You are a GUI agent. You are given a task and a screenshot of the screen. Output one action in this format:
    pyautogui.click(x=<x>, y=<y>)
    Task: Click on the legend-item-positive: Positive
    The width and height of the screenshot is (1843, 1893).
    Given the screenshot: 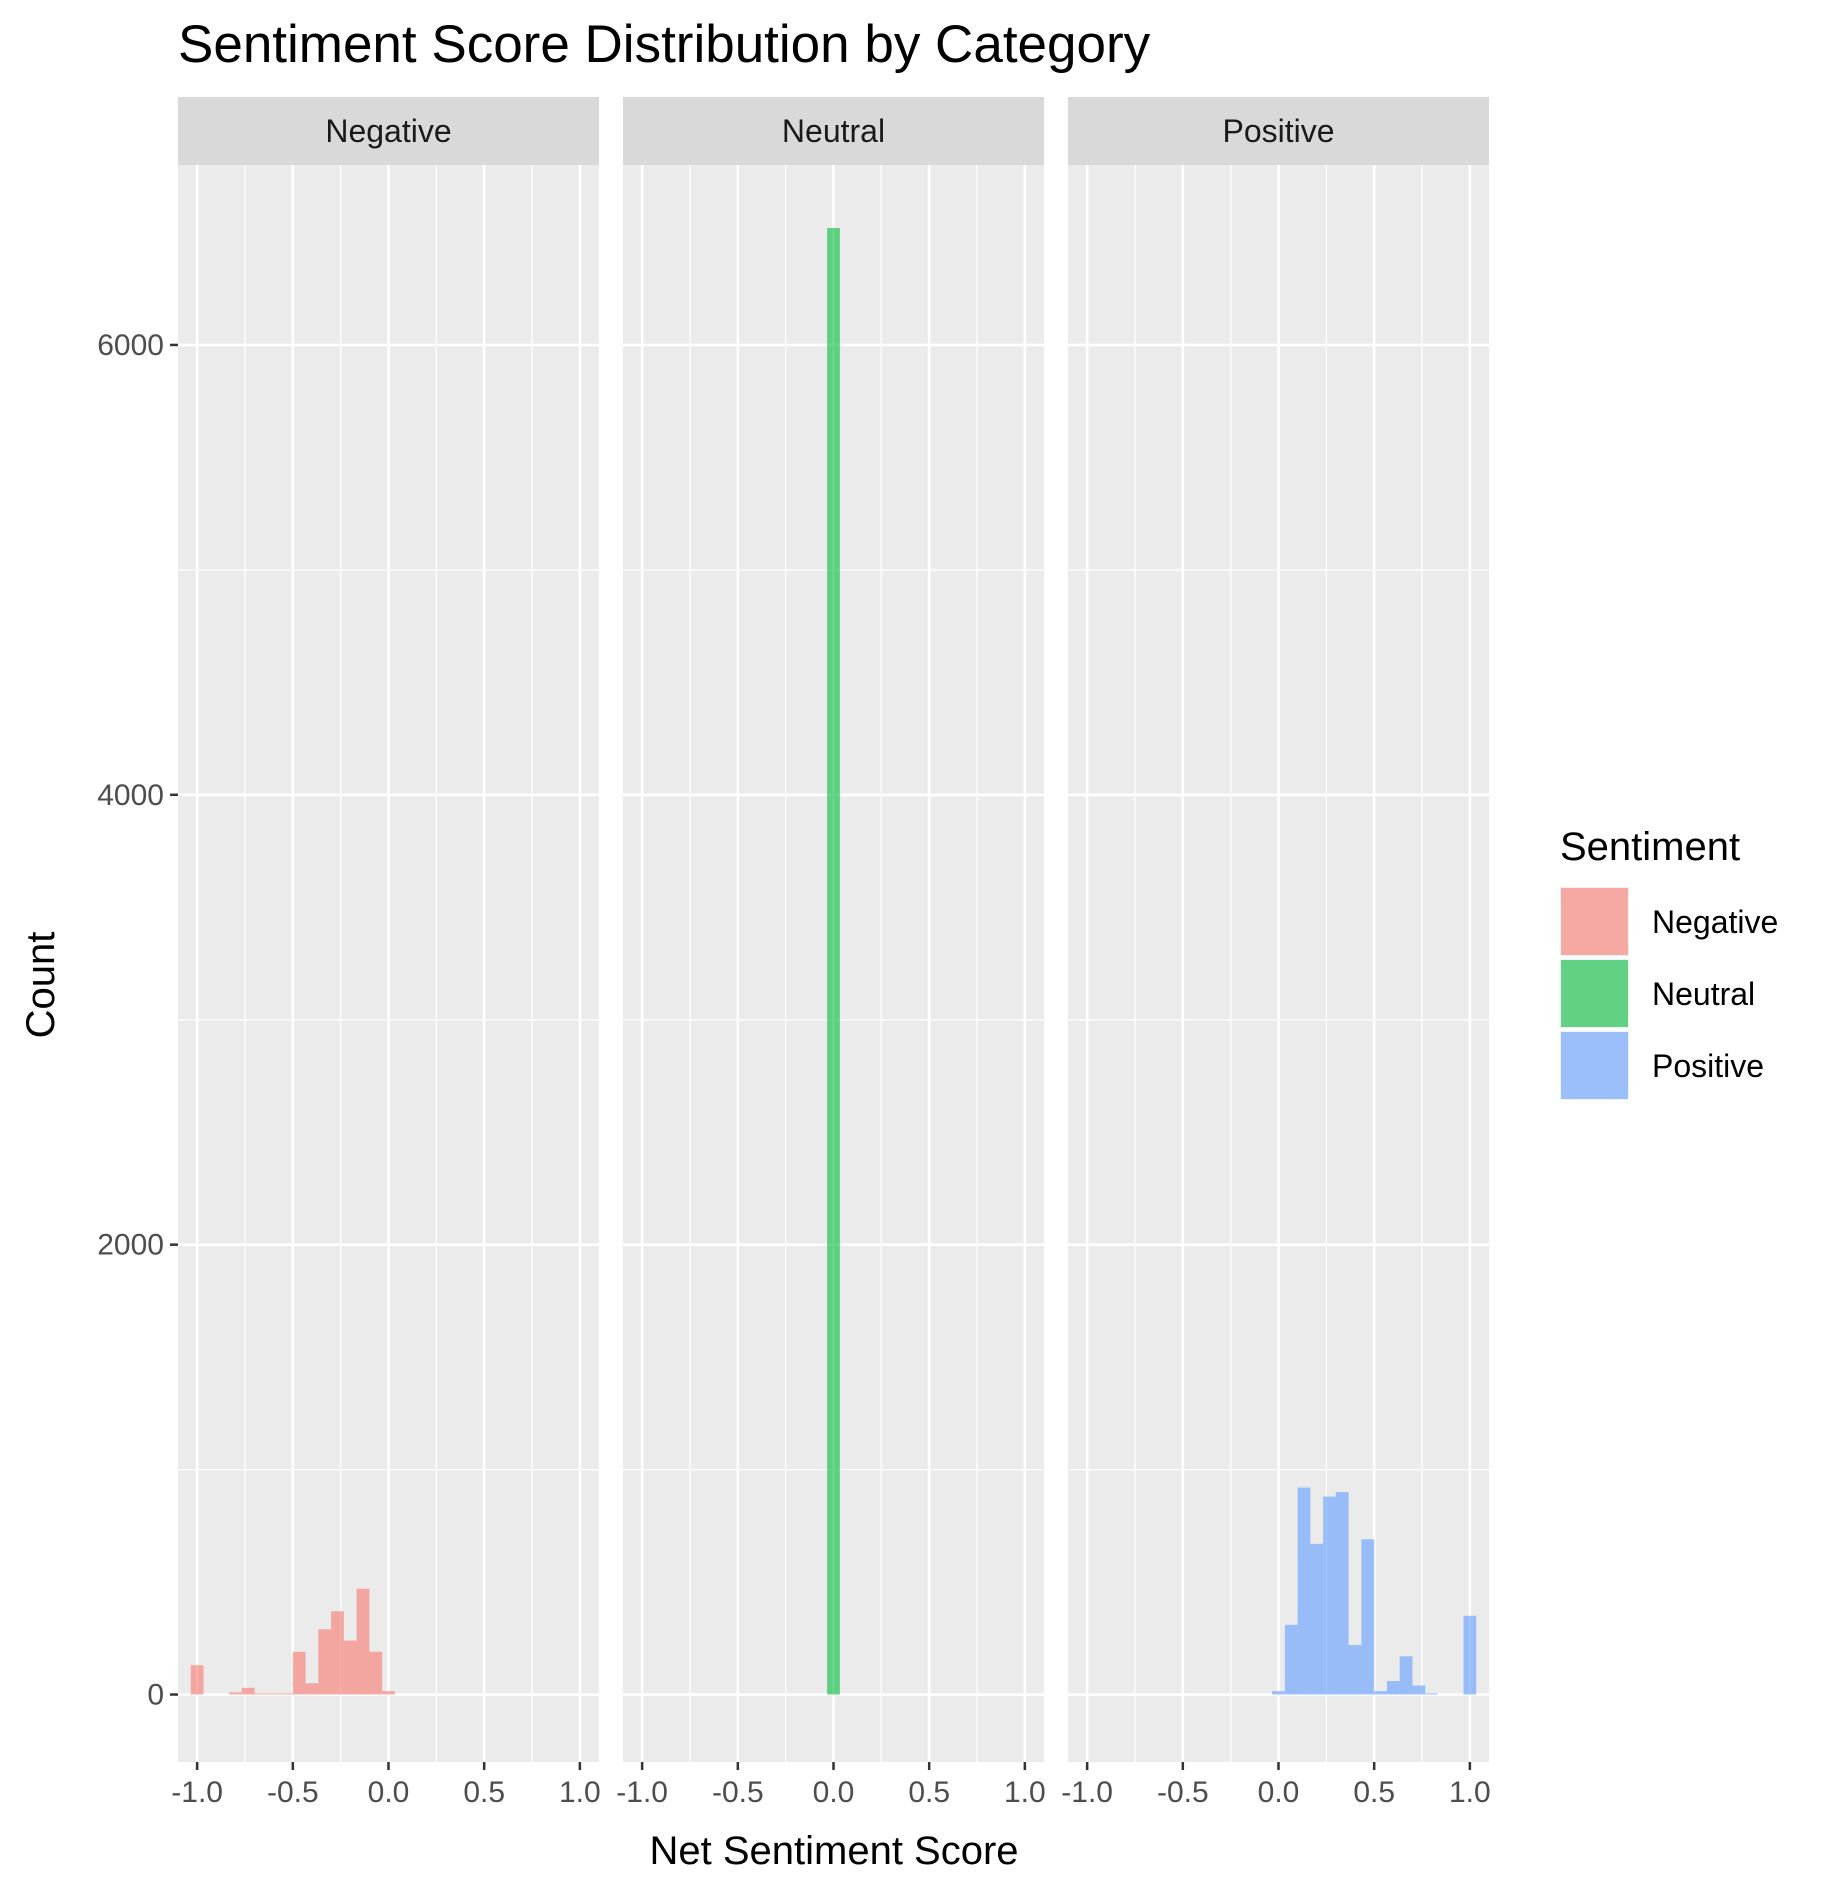 What is the action you would take?
    pyautogui.click(x=1662, y=1065)
    